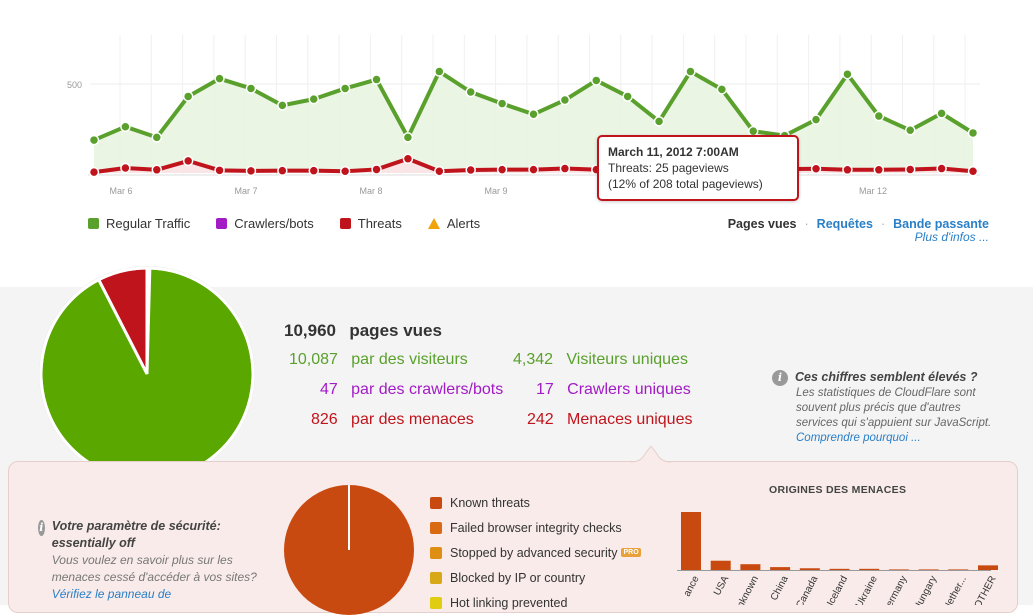  Describe the element at coordinates (139, 223) in the screenshot. I see `legend-item-regular-traffic: Regular Traffic` at that location.